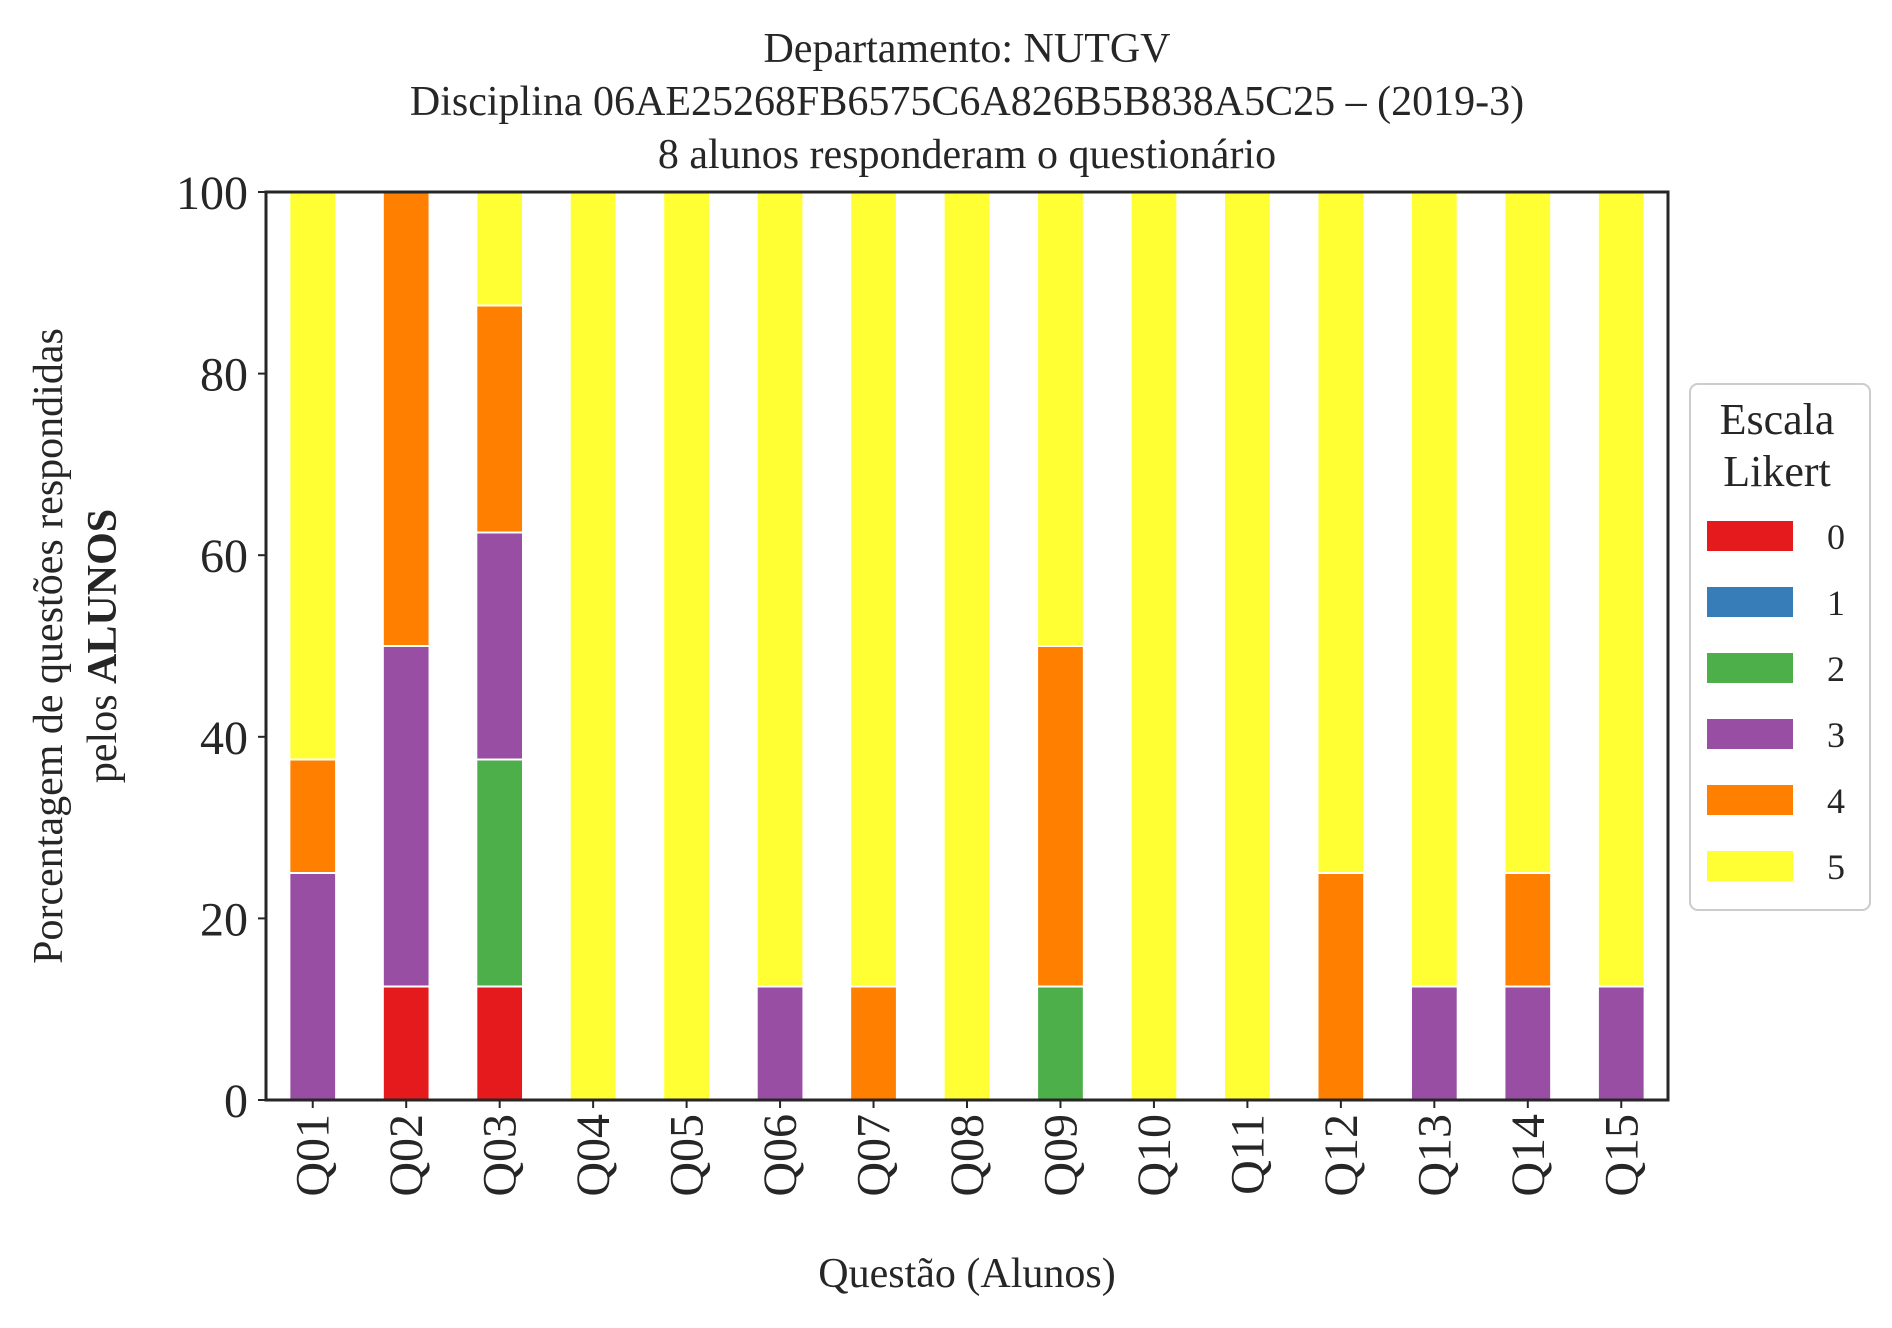 This screenshot has height=1328, width=1892. I want to click on y-tick-label: 40, so click(224, 738).